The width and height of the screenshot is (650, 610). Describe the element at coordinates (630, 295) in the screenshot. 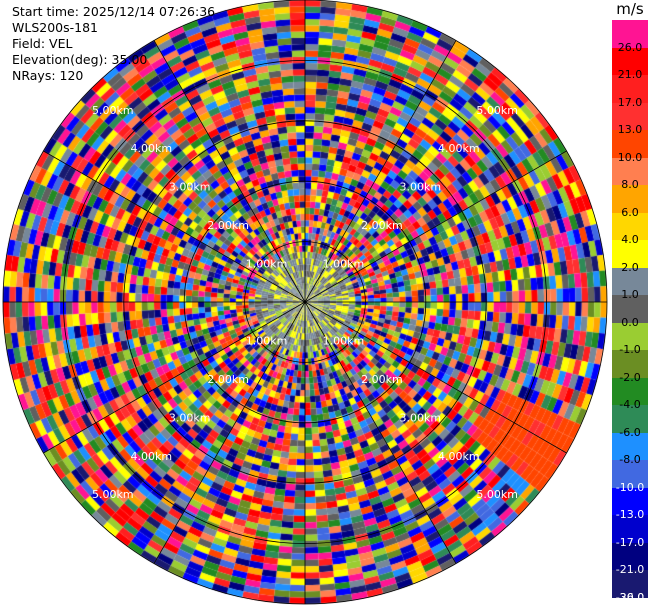

I see `colorbar-tick-label: 1.0` at that location.